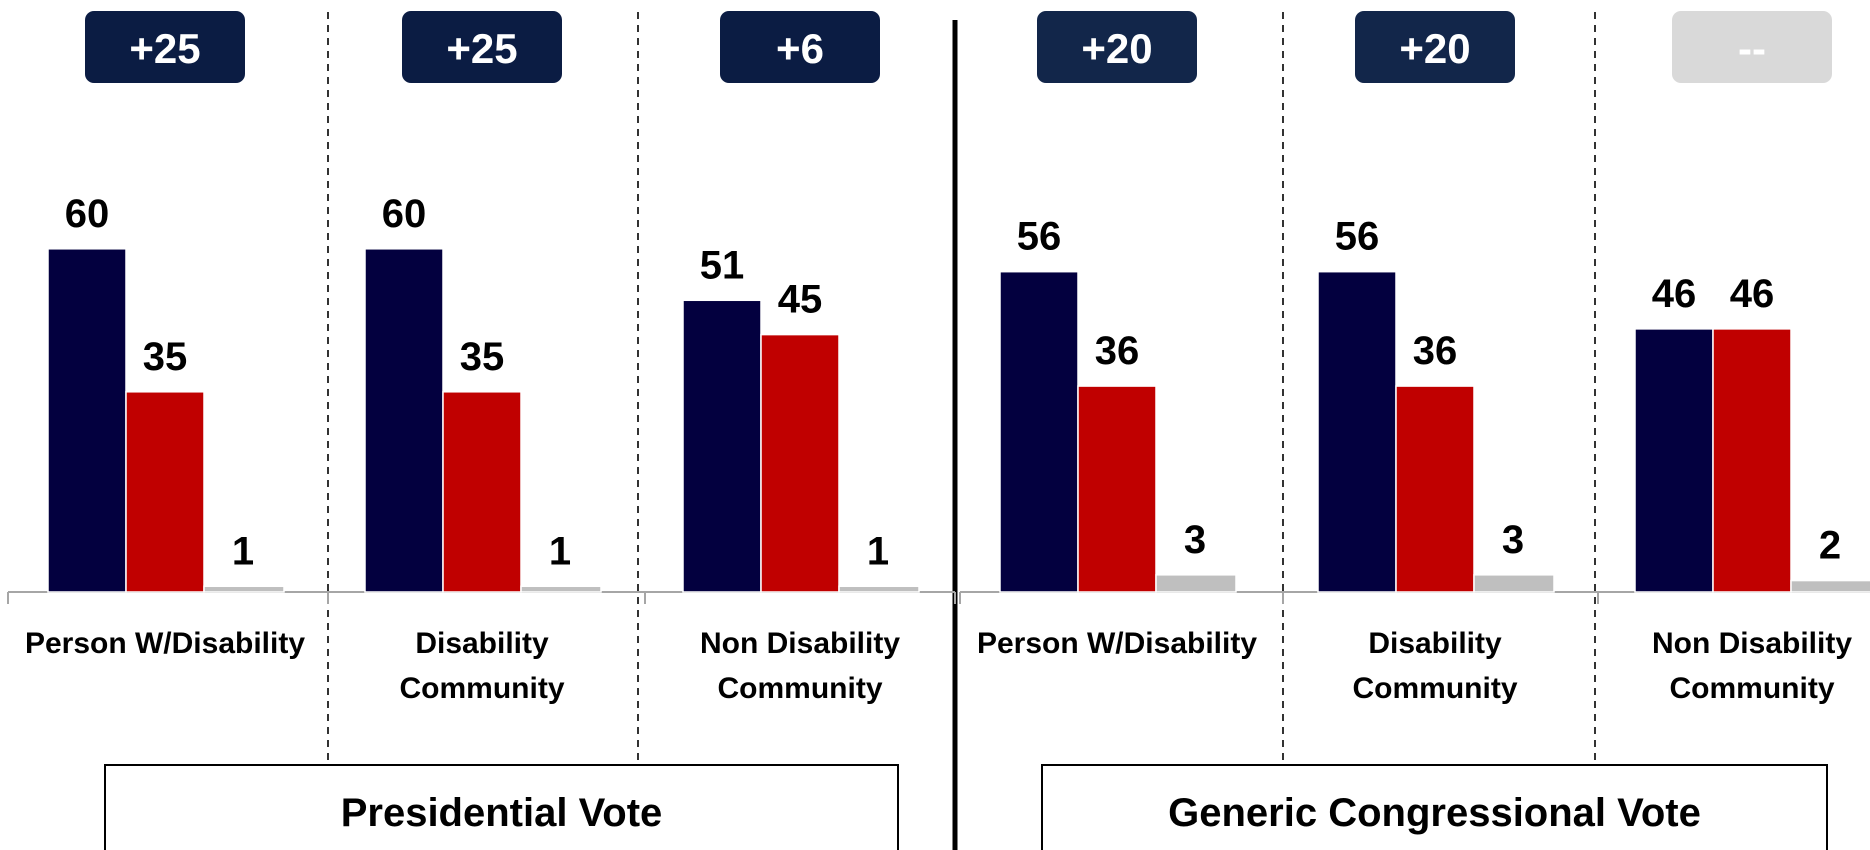 This screenshot has width=1870, height=850. Describe the element at coordinates (722, 265) in the screenshot. I see `data-label: 51` at that location.